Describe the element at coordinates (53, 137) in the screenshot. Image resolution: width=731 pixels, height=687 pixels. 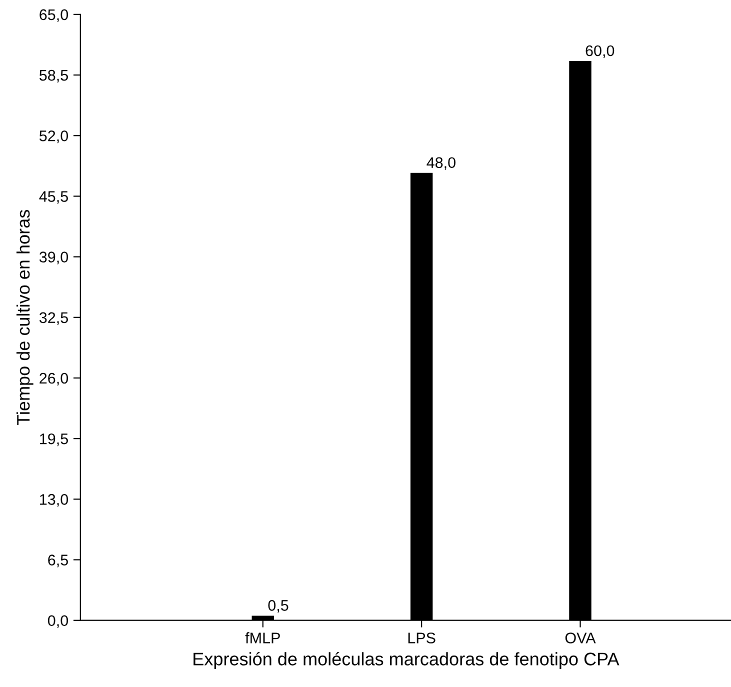
I see `y-tick-label: 52,0` at that location.